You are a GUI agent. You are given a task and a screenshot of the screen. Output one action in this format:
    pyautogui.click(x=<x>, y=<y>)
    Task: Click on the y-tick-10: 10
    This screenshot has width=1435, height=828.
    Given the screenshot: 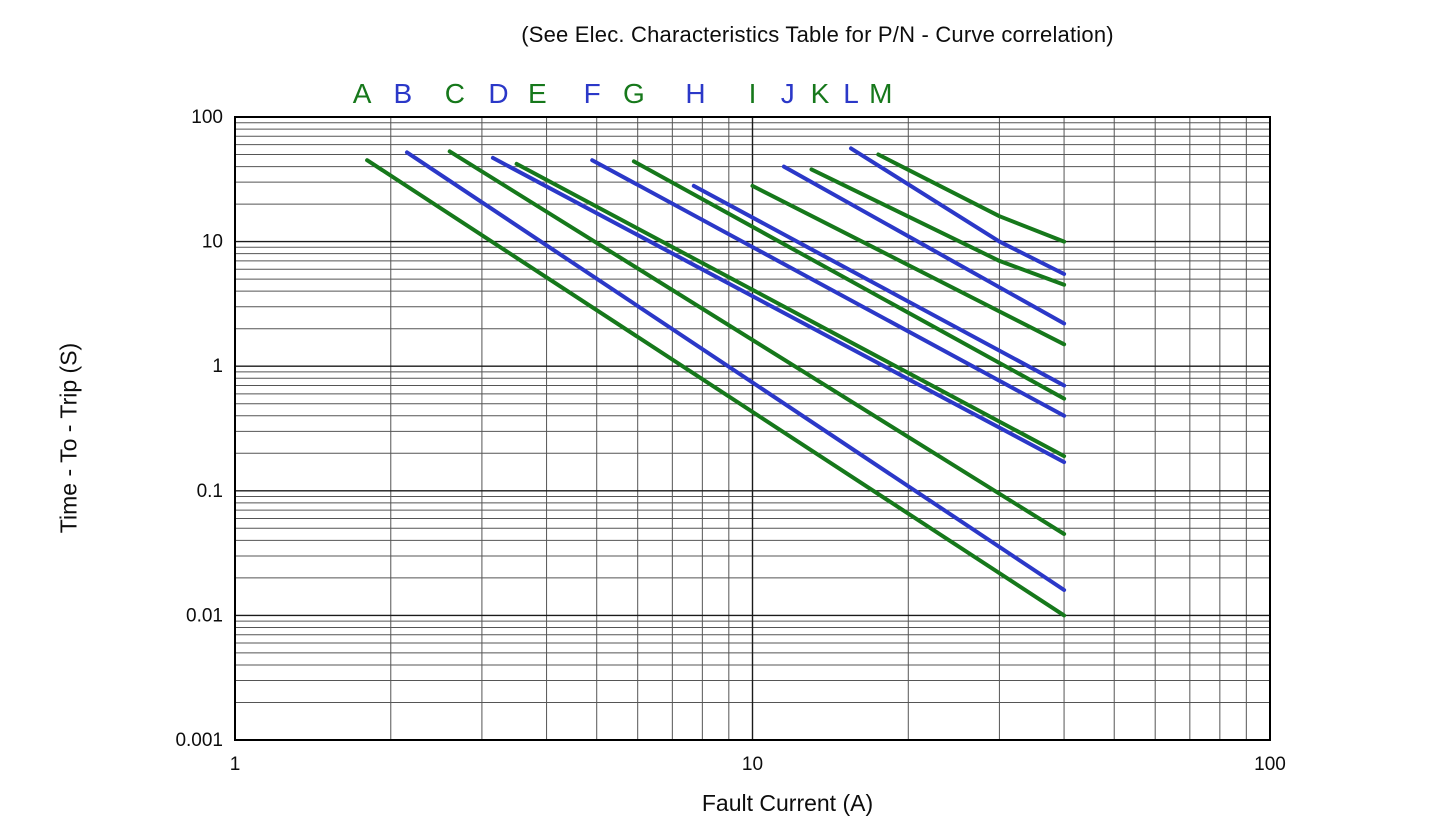 What is the action you would take?
    pyautogui.click(x=212, y=242)
    